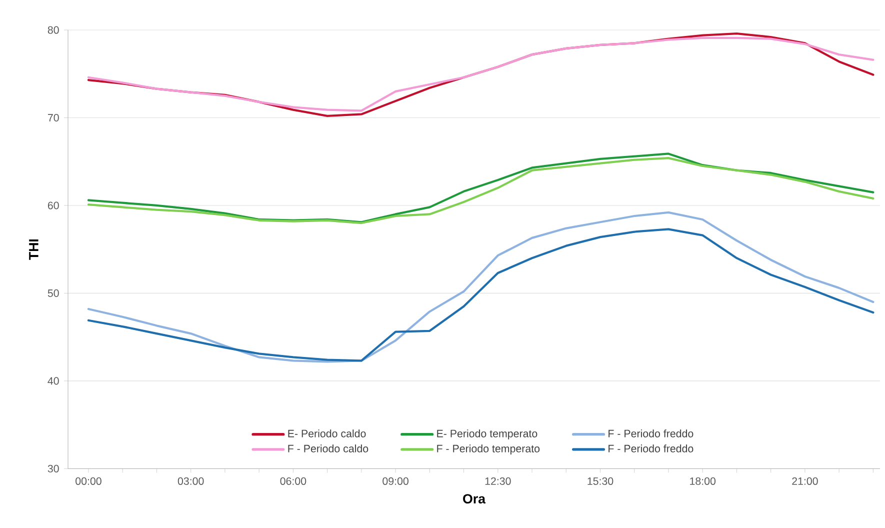 Image resolution: width=885 pixels, height=528 pixels. Describe the element at coordinates (53, 381) in the screenshot. I see `y-tick-label: 40` at that location.